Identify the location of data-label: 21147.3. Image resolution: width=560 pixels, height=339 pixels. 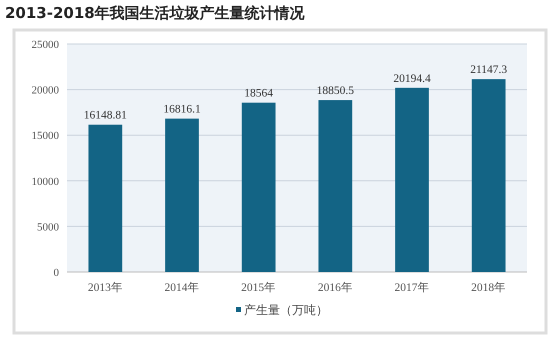
(489, 70).